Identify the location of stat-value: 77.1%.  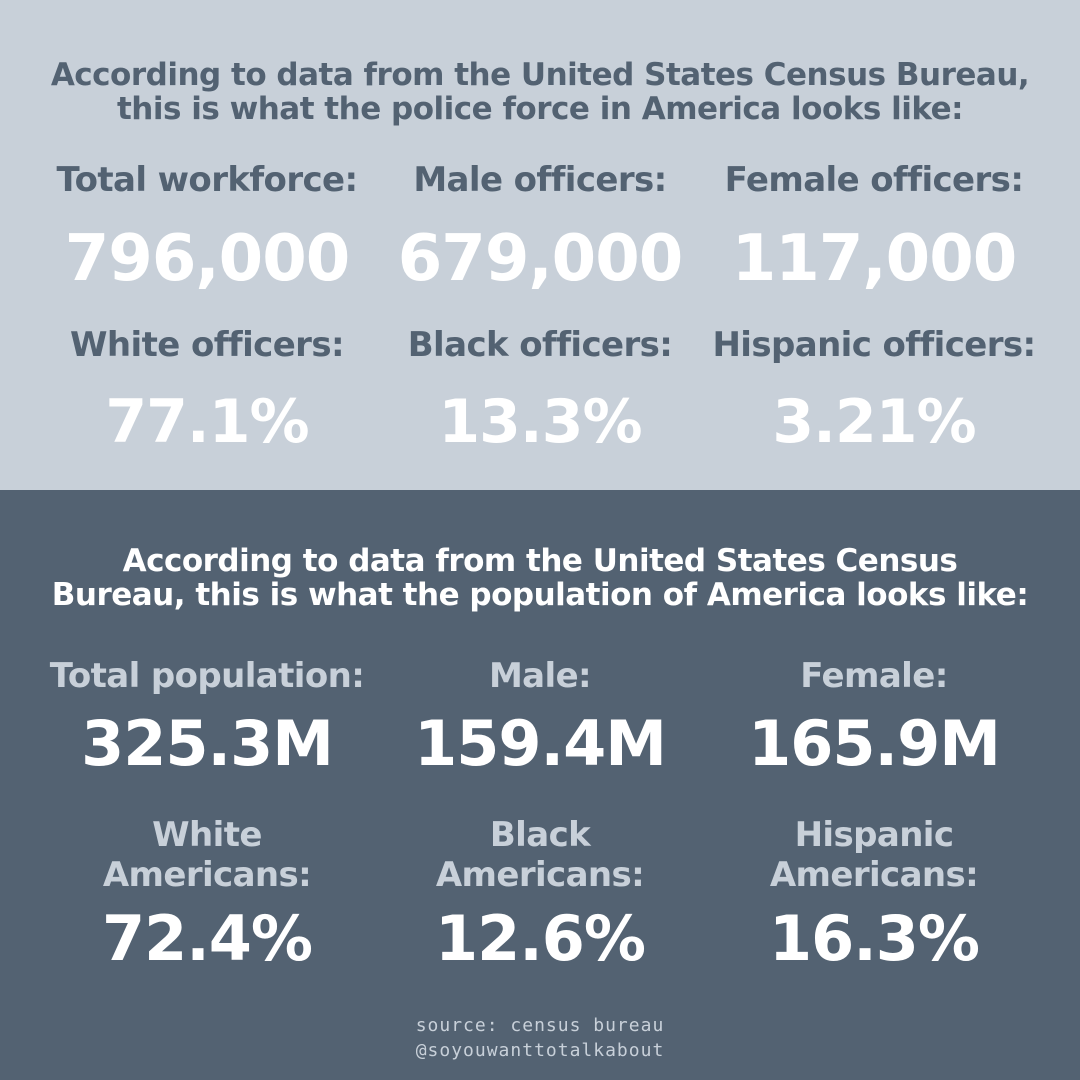
(207, 422).